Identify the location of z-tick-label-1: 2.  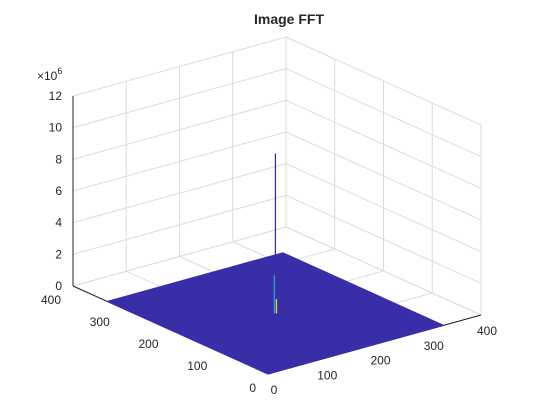
(58, 254).